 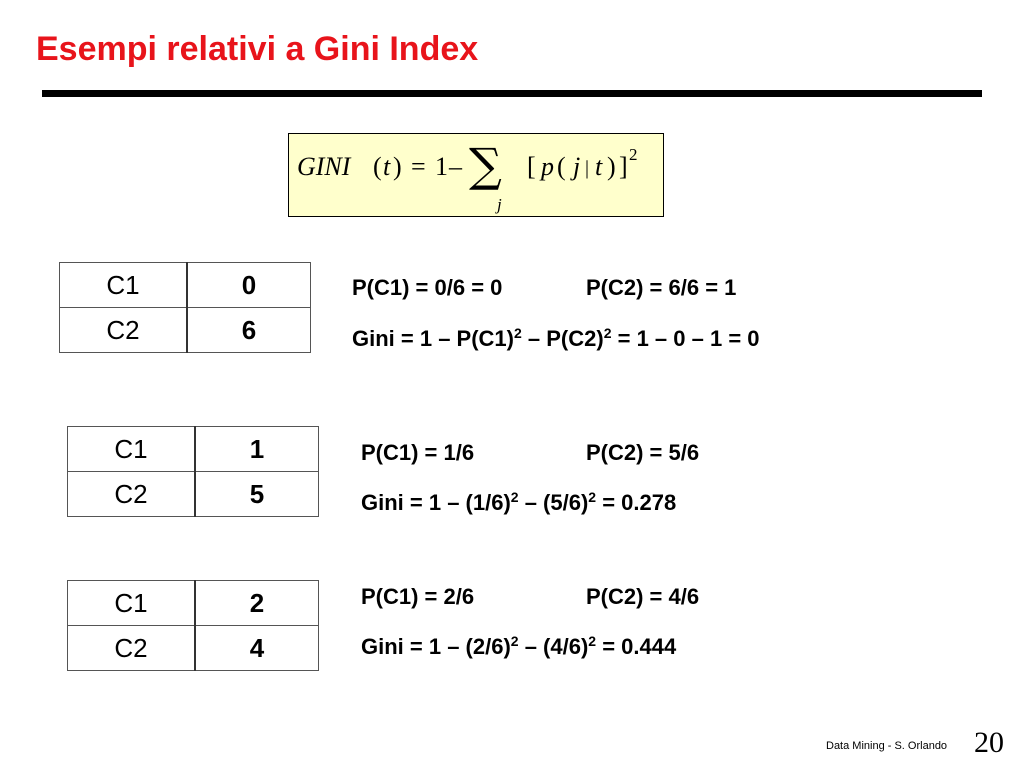 I want to click on formula-one: 1, so click(x=441, y=166).